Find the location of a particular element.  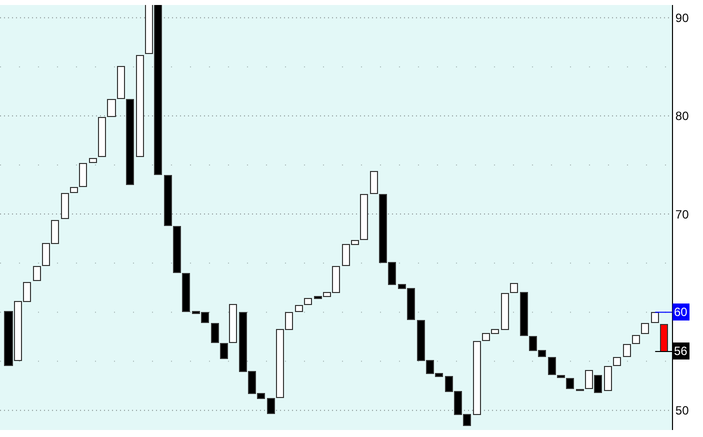

y-tick-label: 90 is located at coordinates (682, 17).